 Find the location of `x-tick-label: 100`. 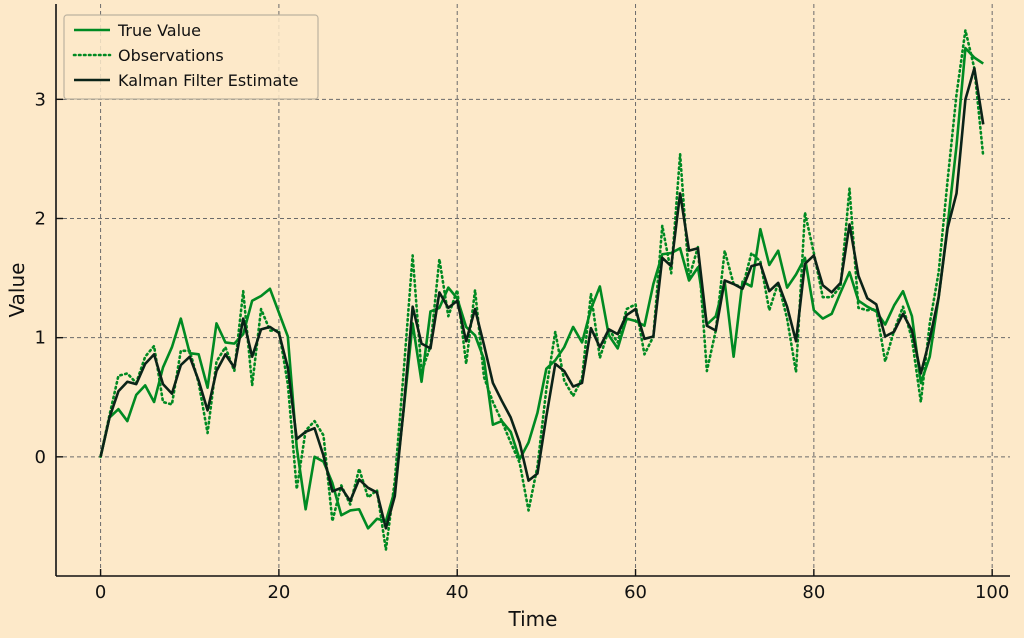

x-tick-label: 100 is located at coordinates (992, 592).